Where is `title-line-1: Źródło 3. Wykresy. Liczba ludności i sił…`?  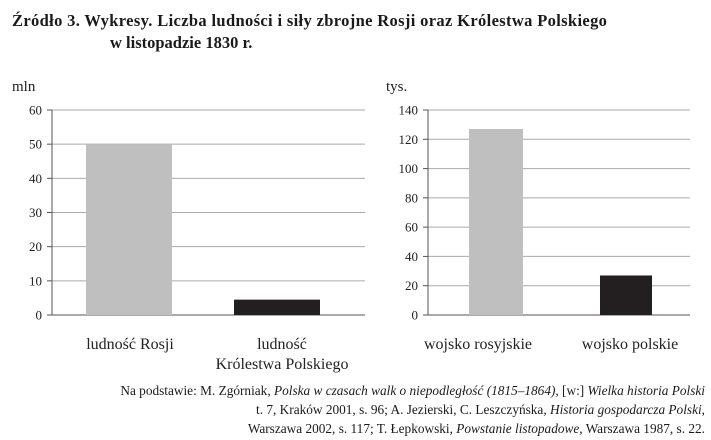
title-line-1: Źródło 3. Wykresy. Liczba ludności i sił… is located at coordinates (310, 20).